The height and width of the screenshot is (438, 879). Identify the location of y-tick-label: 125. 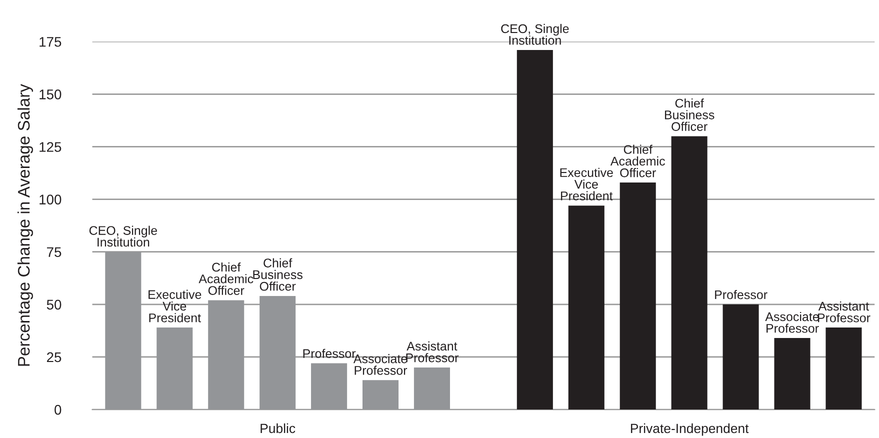
(51, 147).